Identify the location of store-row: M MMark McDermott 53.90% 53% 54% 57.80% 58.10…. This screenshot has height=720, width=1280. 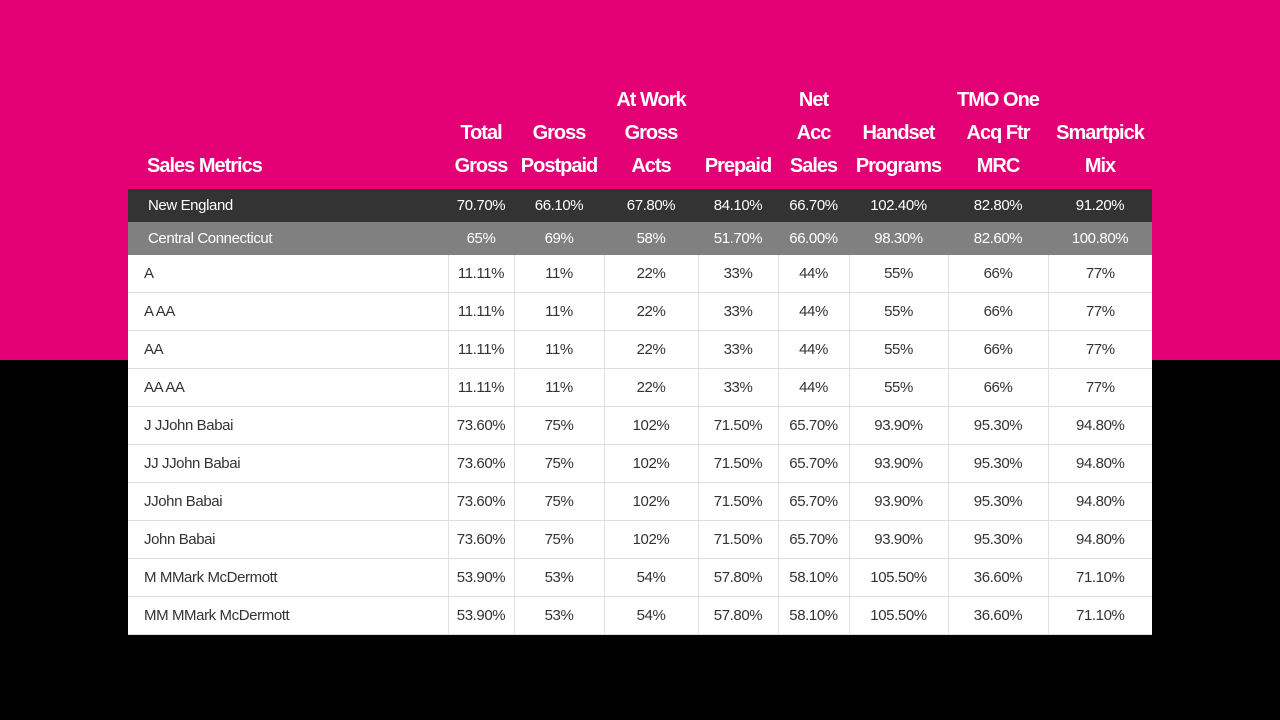
(640, 577).